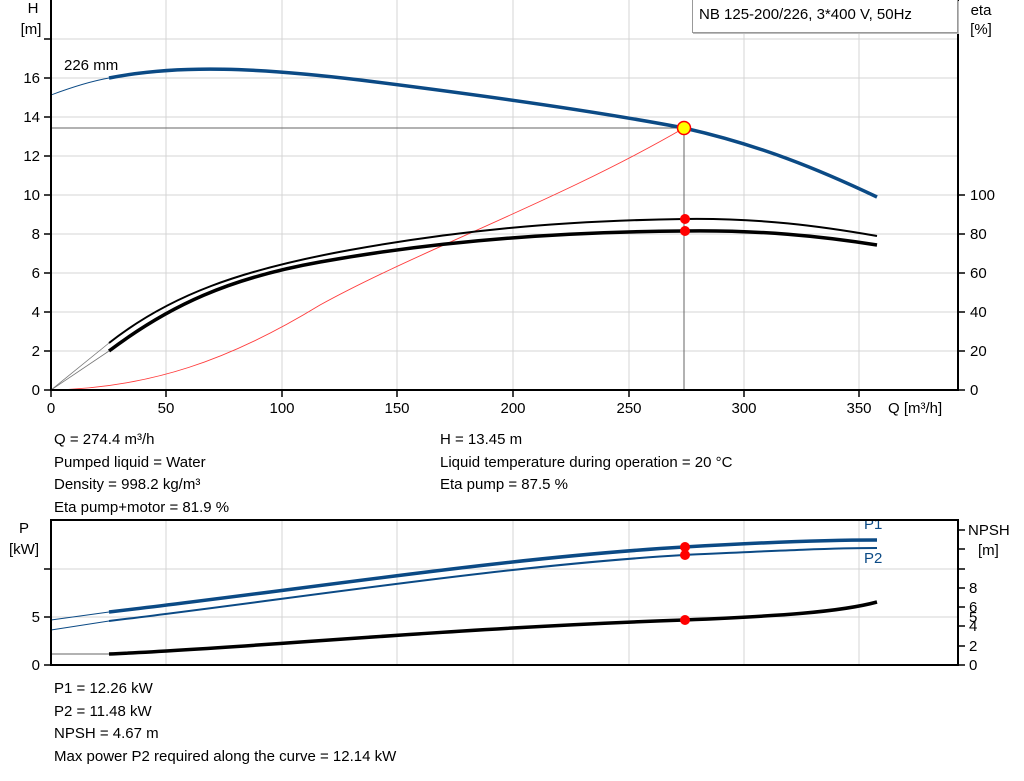 This screenshot has height=781, width=1024. Describe the element at coordinates (24, 549) in the screenshot. I see `bottom-y-left-unit: [kW]` at that location.